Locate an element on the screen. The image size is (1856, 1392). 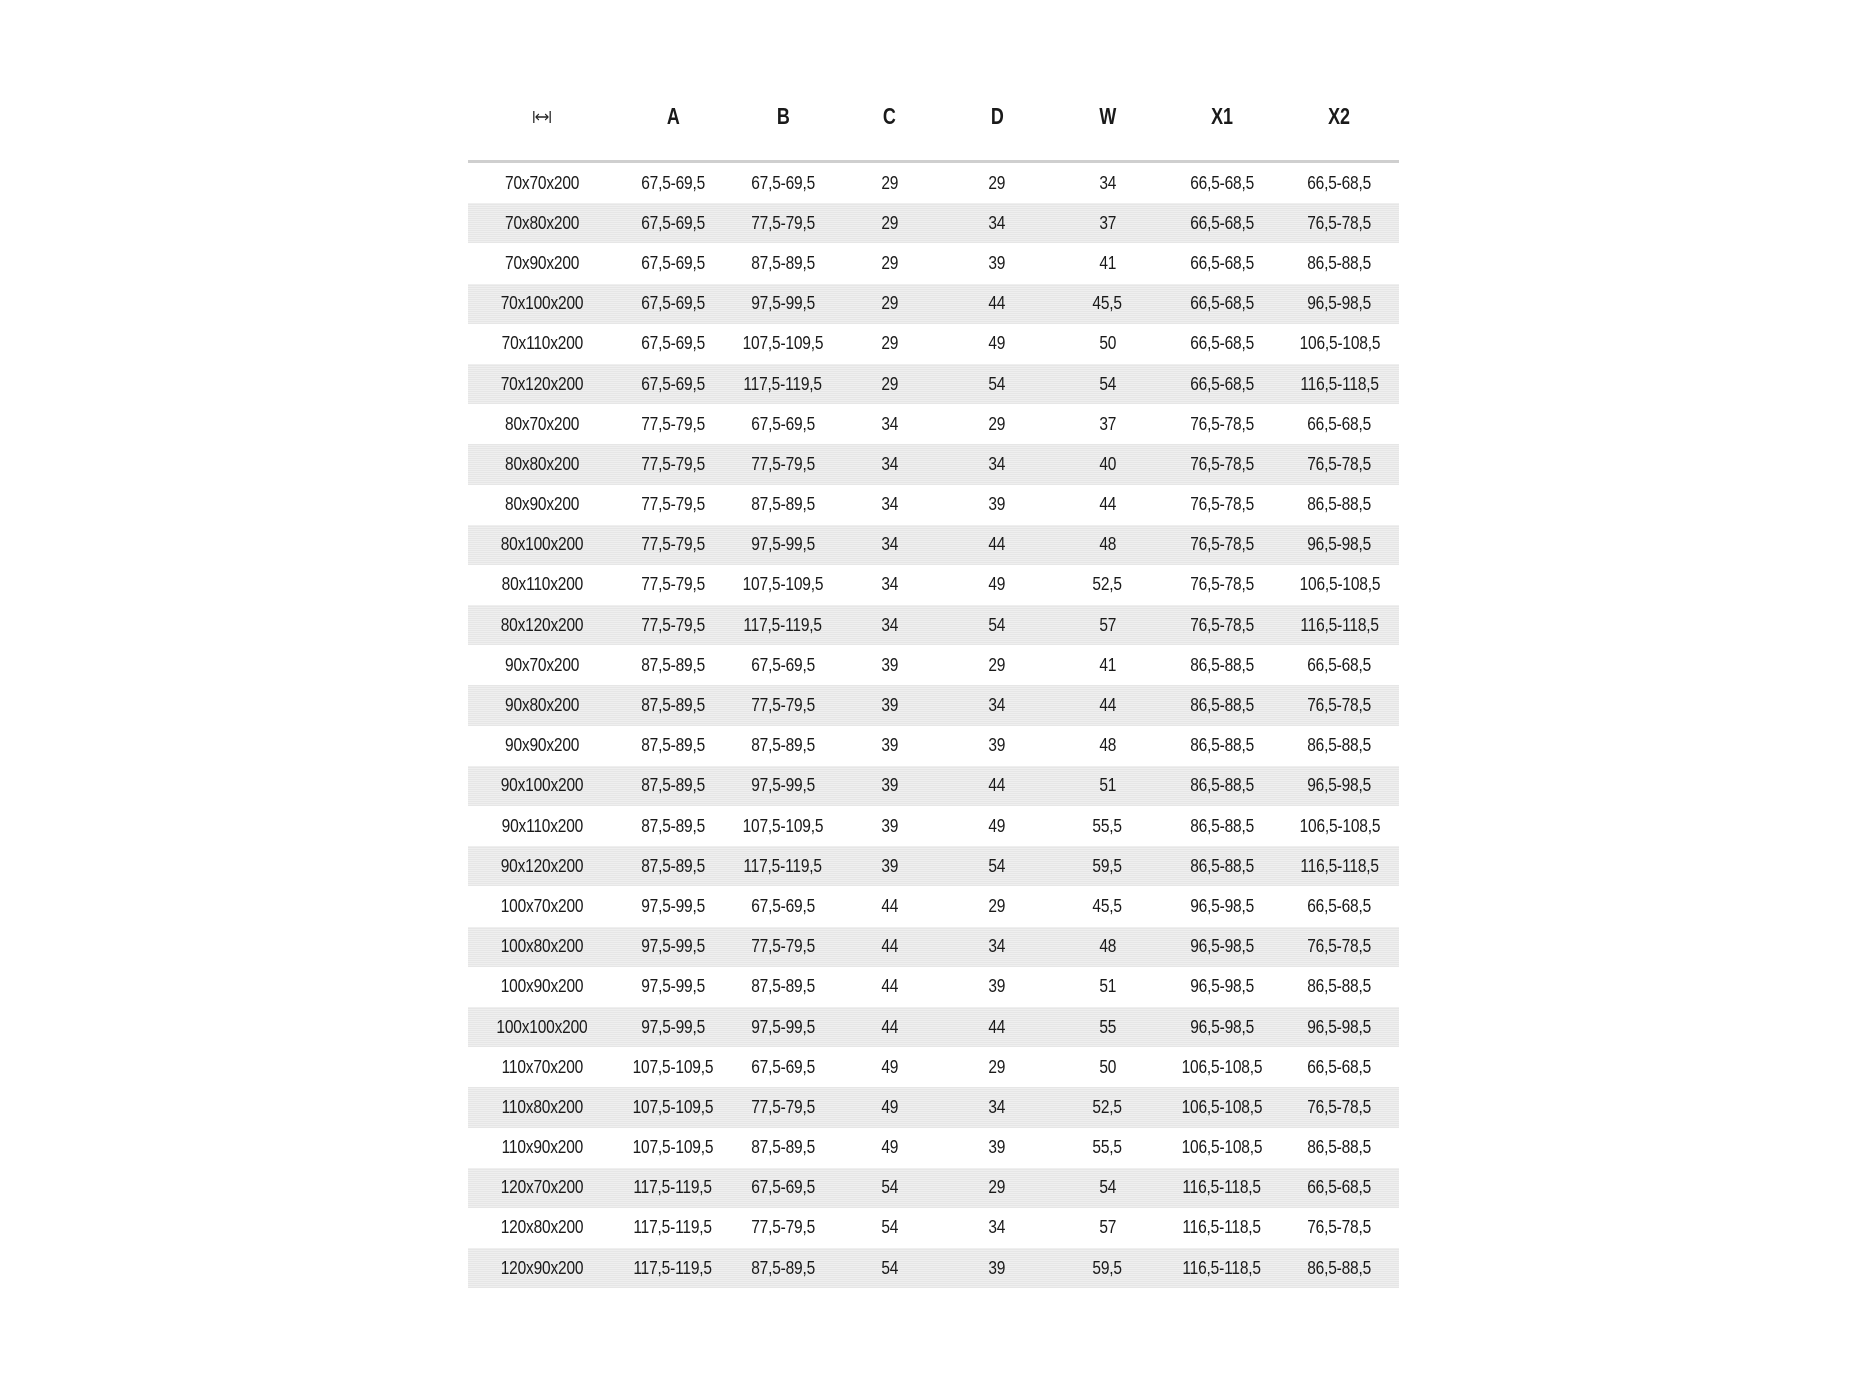
cell-value: 90x120x200 is located at coordinates (542, 865).